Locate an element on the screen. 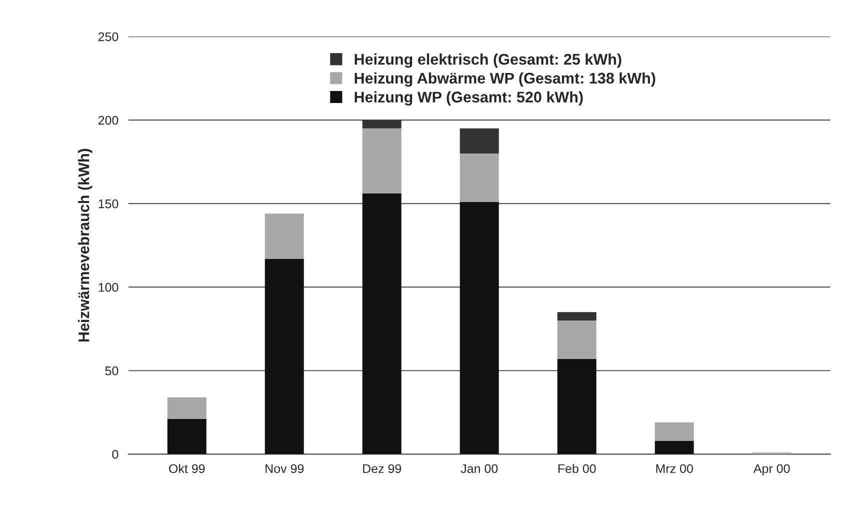  x-tick-label: Feb 00 is located at coordinates (577, 469).